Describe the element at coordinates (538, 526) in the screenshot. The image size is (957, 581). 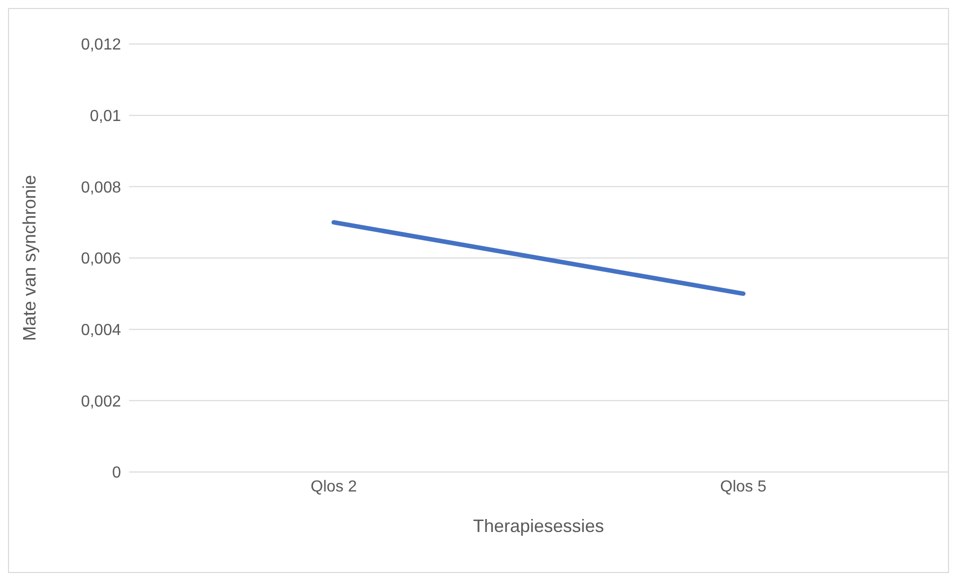
I see `x-axis-title: Therapiesessies` at that location.